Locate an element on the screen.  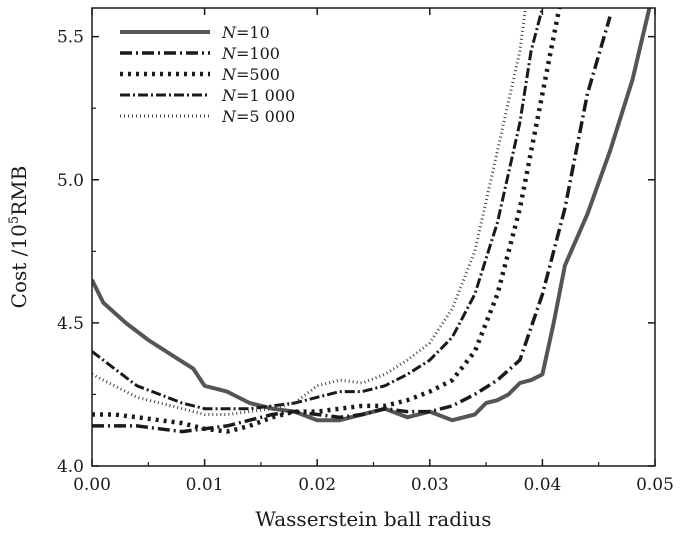
y-tick-label: 5.0 is located at coordinates (70, 181).